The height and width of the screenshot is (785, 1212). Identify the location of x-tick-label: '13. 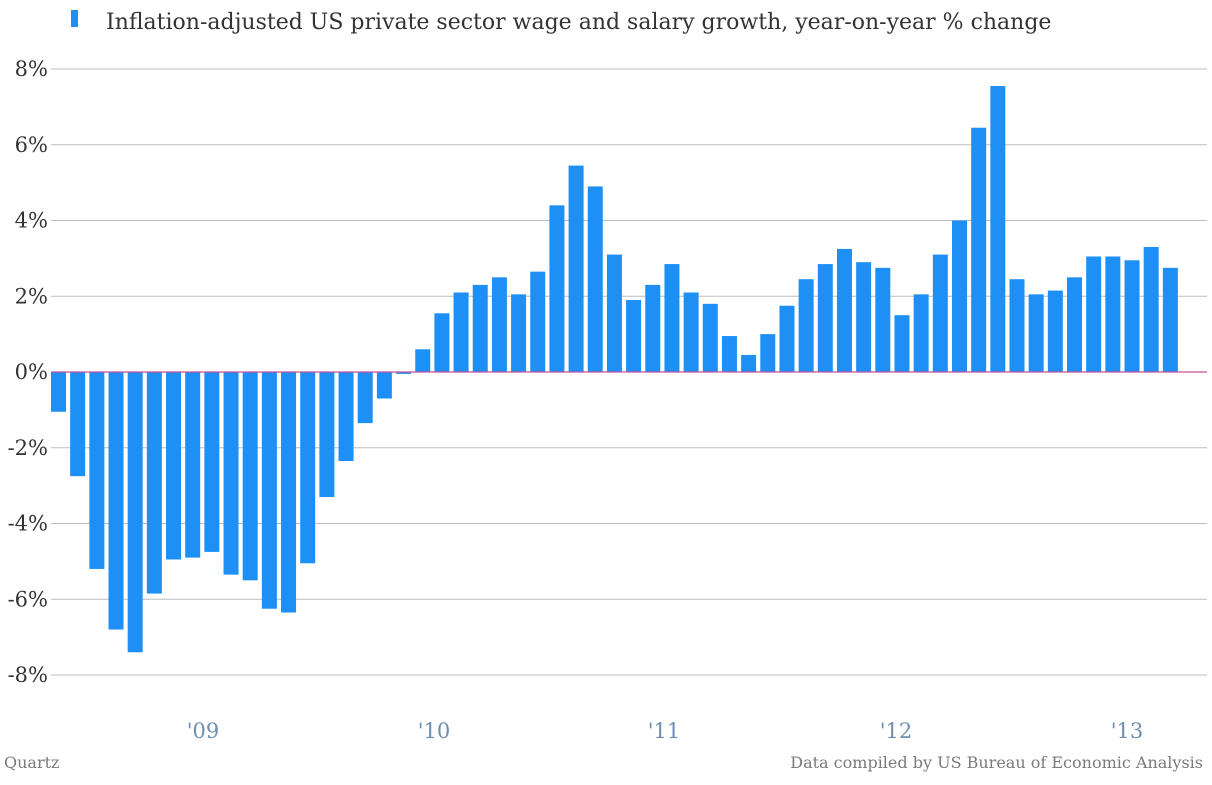
(1127, 731).